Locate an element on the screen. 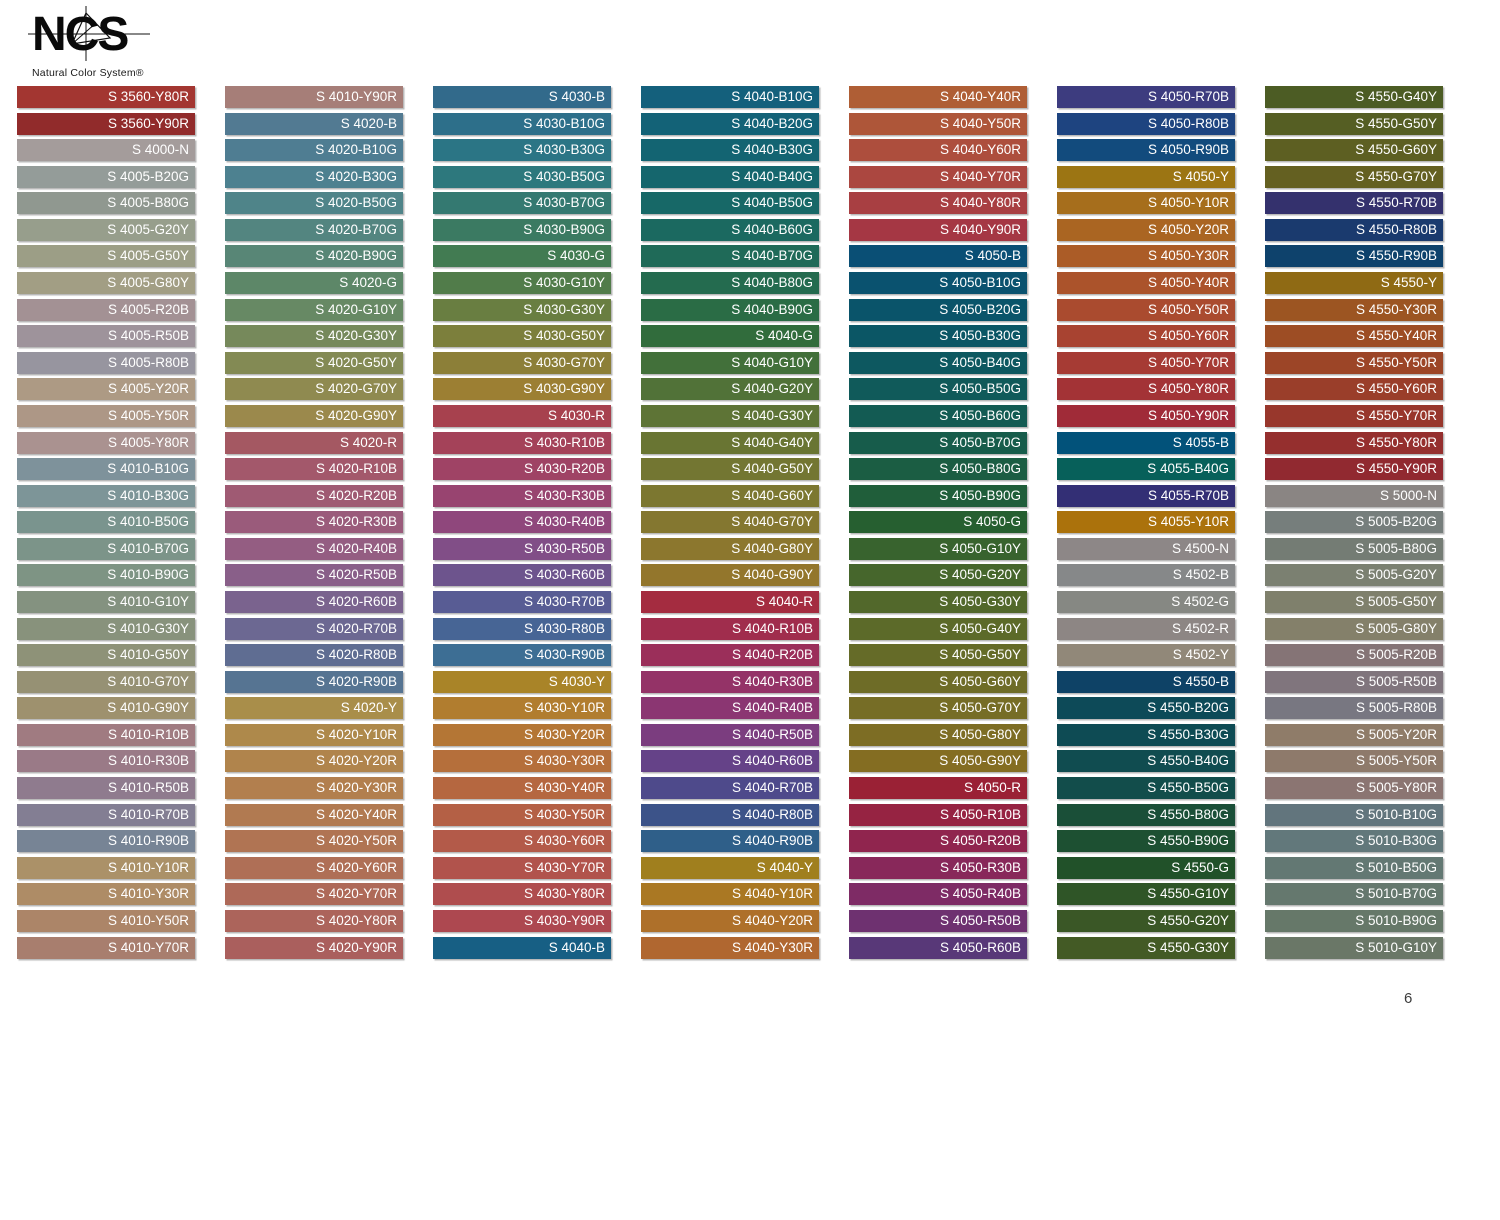 The image size is (1500, 1220). color-code: S 4030-G30Y is located at coordinates (564, 309).